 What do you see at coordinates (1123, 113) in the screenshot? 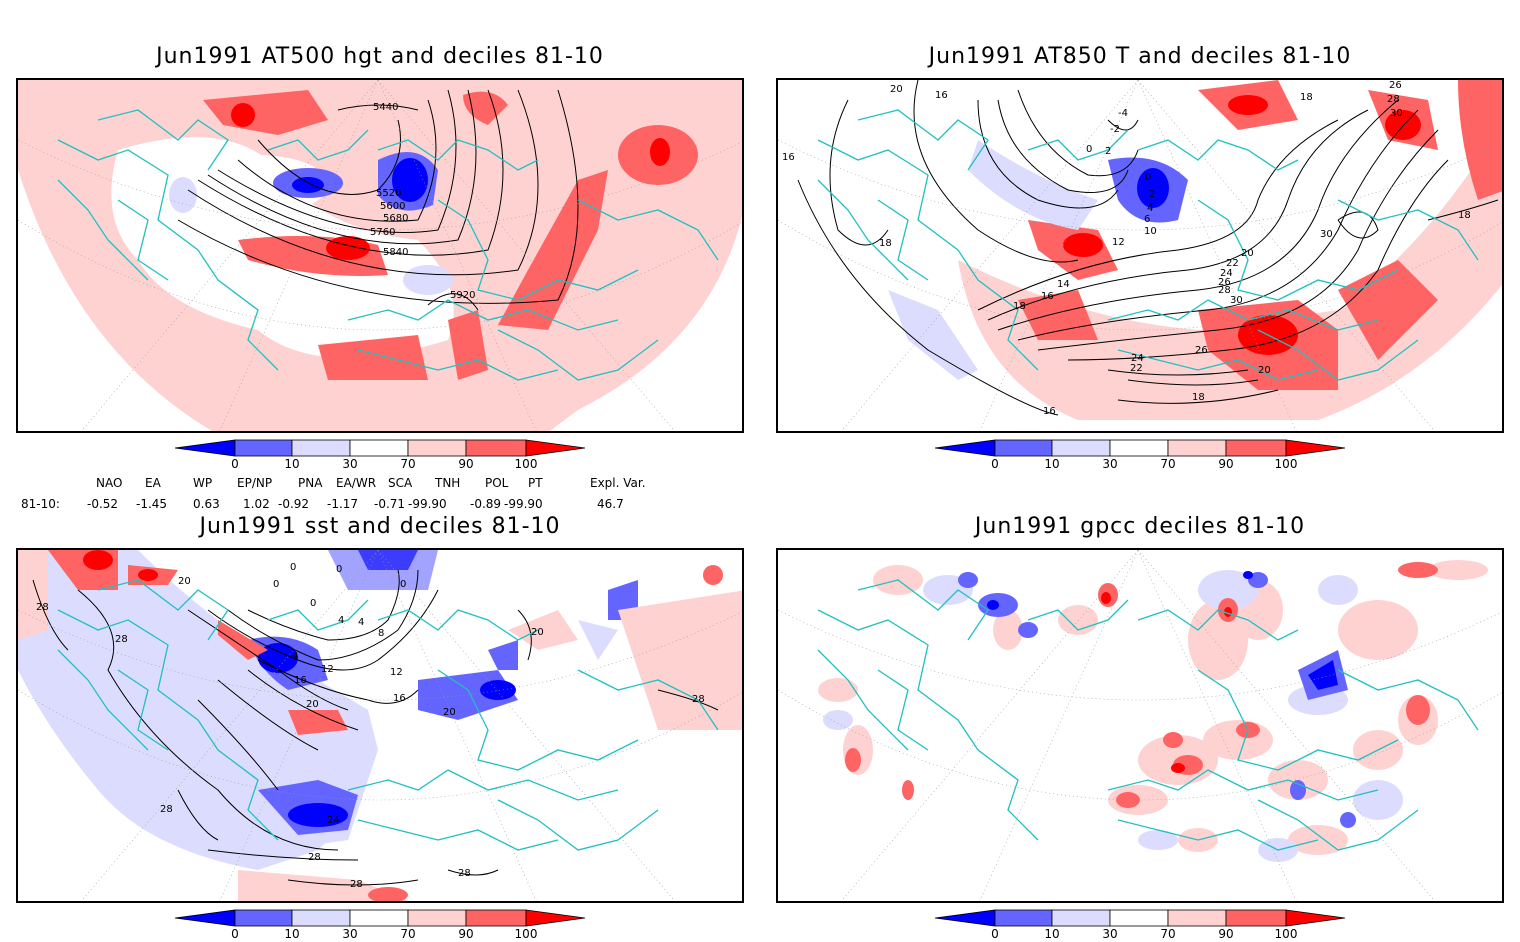
I see `contour-label: -4` at bounding box center [1123, 113].